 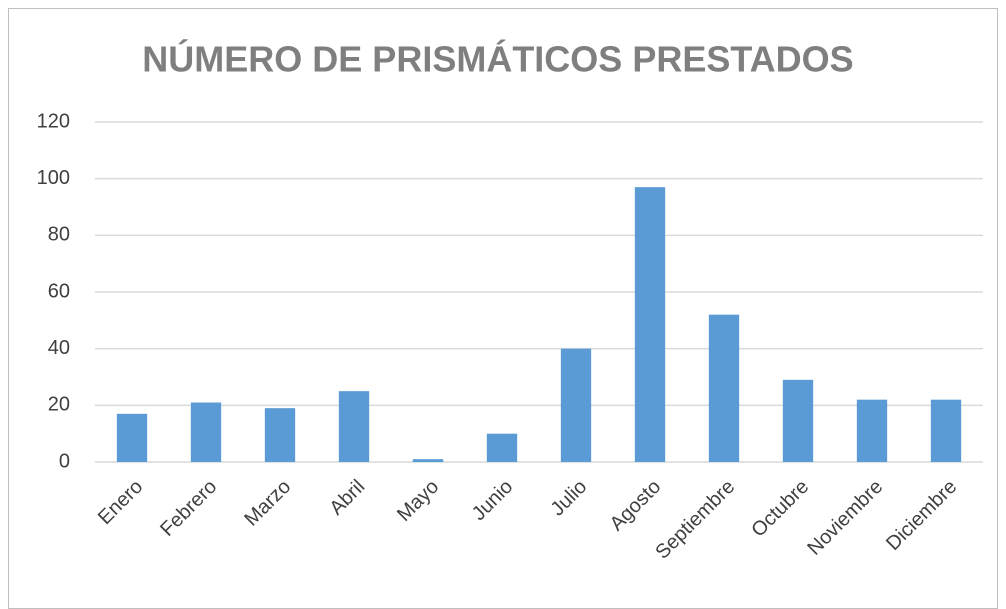 What do you see at coordinates (497, 59) in the screenshot?
I see `chart-title: NÚMERO DE PRISMÁTICOS PRESTADOS` at bounding box center [497, 59].